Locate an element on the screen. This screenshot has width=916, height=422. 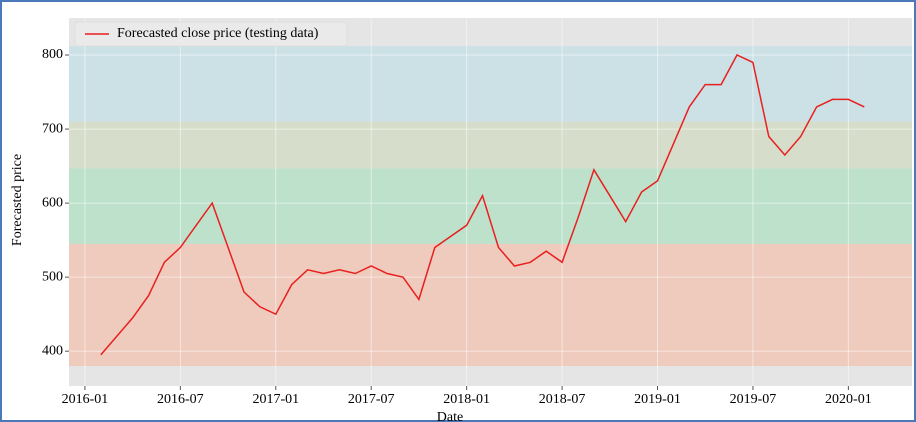
x-tick-label: 2019-01 is located at coordinates (657, 399).